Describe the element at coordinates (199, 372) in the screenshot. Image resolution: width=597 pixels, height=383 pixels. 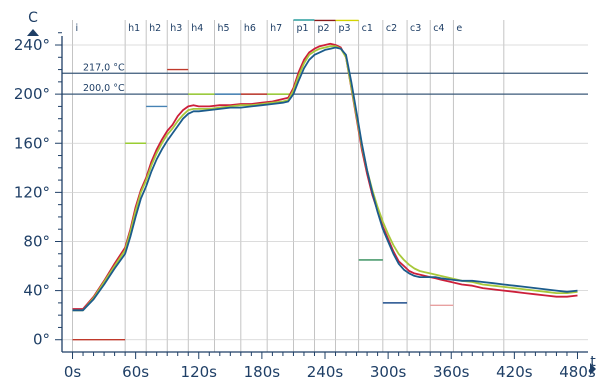
I see `x-tick-label-2: 120s` at that location.